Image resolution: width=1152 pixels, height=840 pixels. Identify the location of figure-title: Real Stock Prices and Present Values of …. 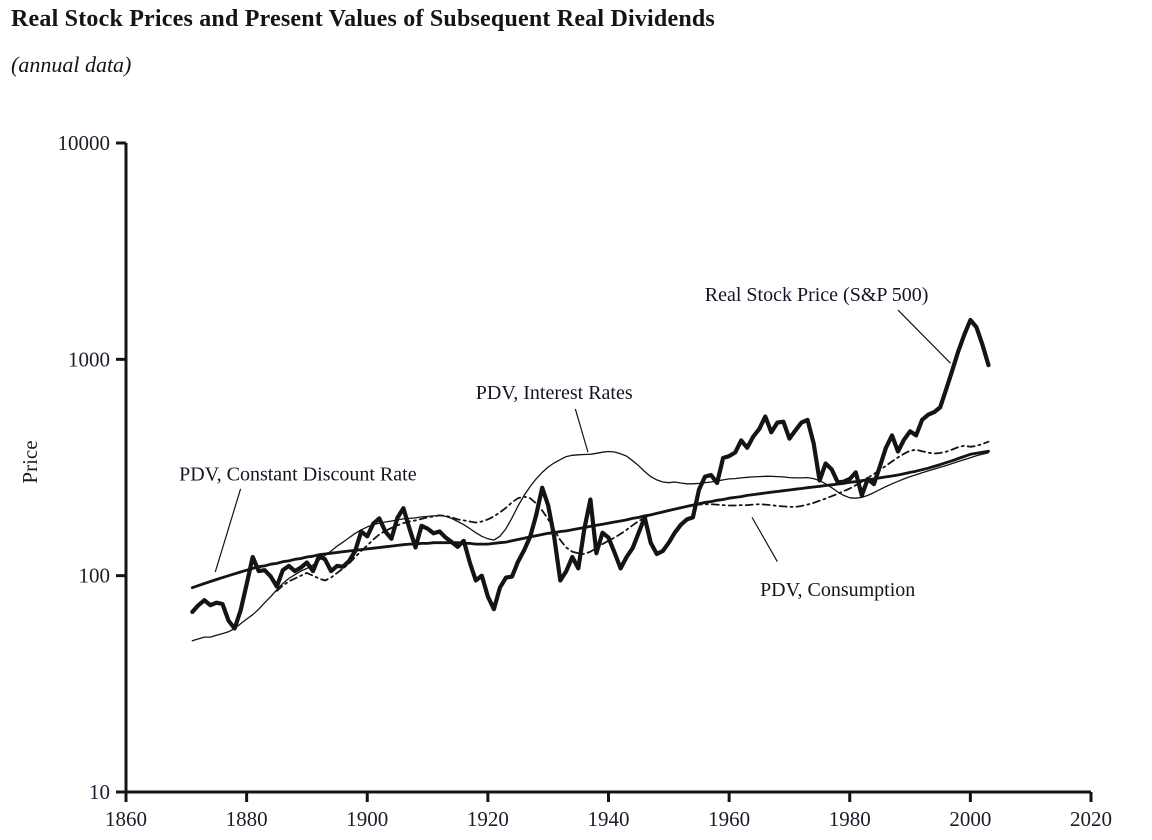
(363, 19).